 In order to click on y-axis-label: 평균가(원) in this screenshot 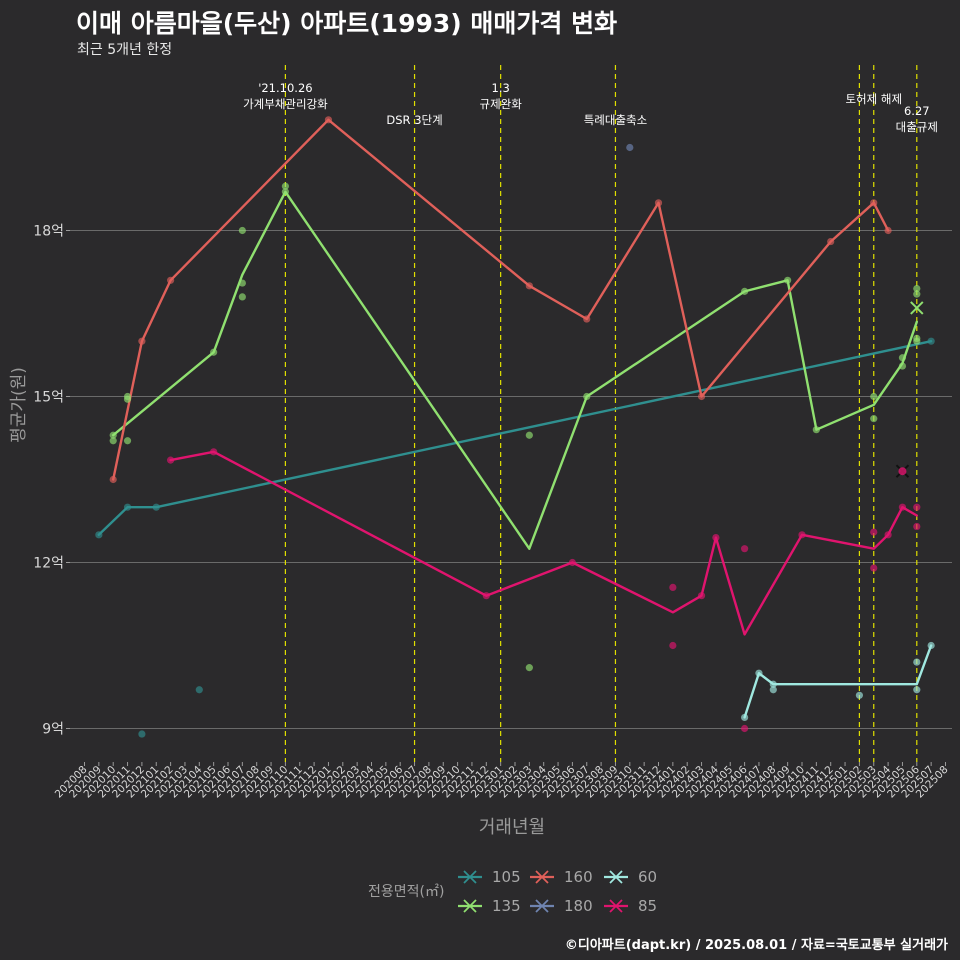, I will do `click(19, 405)`.